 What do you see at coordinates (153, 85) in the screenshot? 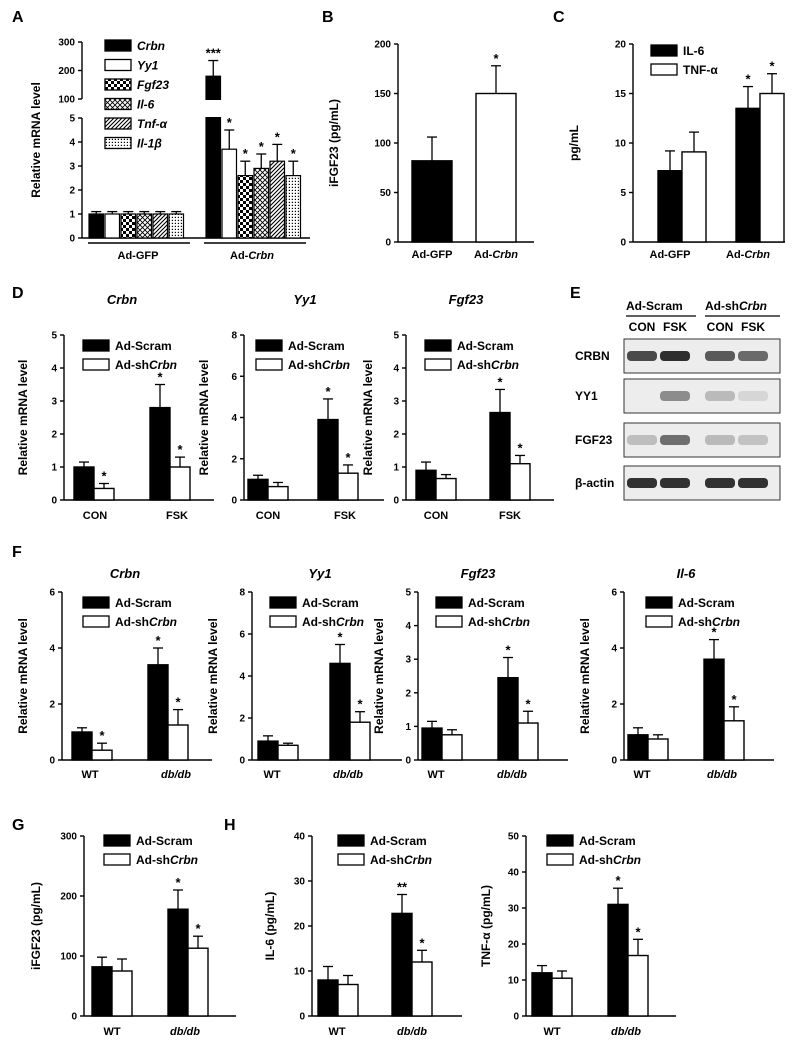
I see `legend-label: Fgf23` at bounding box center [153, 85].